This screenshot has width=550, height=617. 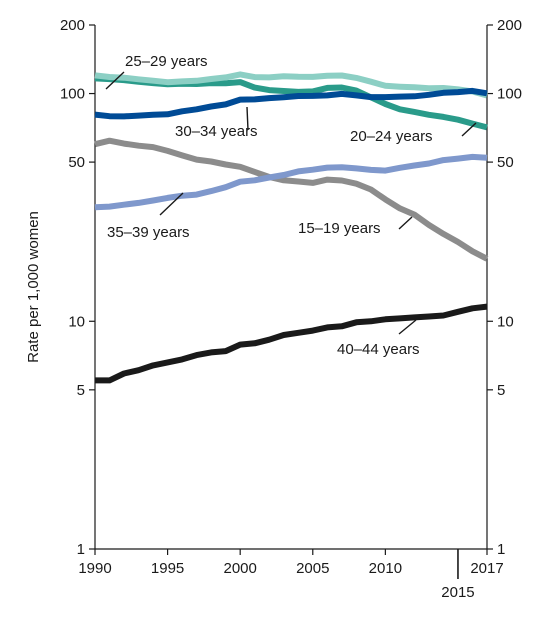 I want to click on y-tick-label-left: 5, so click(x=81, y=390).